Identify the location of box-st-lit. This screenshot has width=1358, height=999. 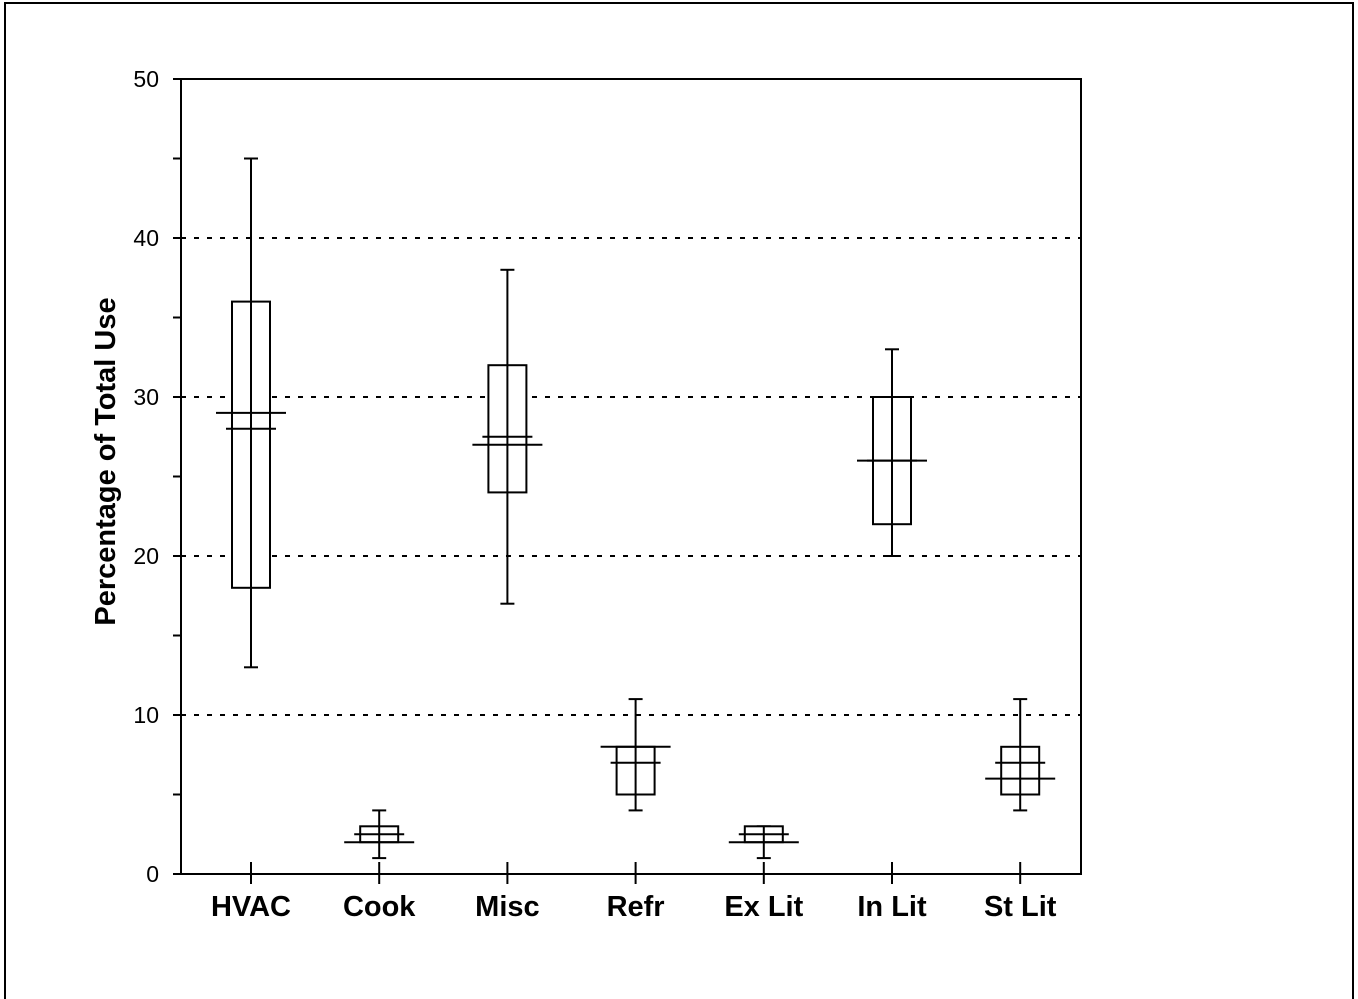
(1020, 755).